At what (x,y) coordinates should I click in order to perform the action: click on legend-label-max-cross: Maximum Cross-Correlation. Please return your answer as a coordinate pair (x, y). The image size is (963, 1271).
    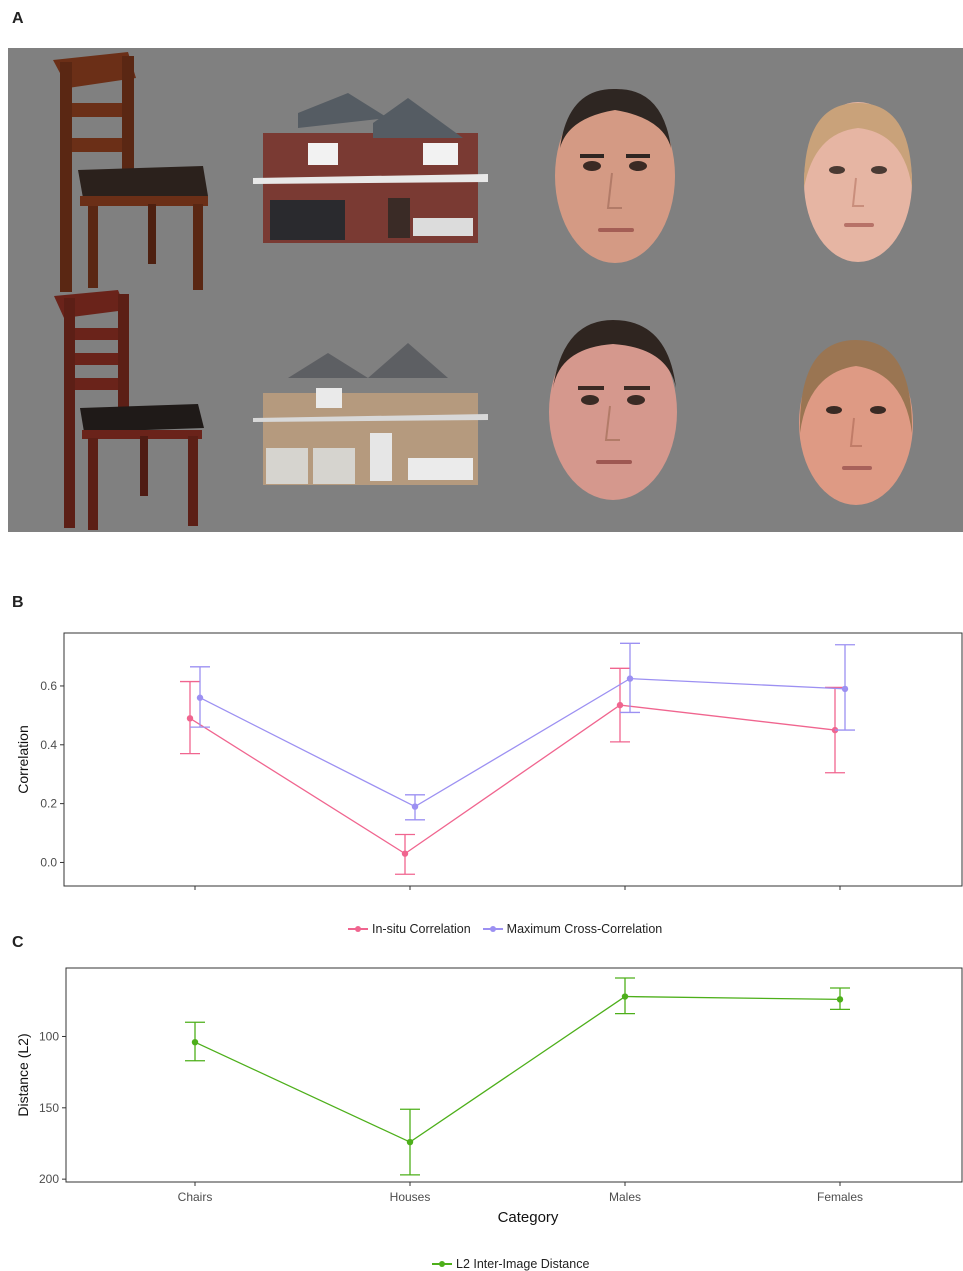
    Looking at the image, I should click on (584, 929).